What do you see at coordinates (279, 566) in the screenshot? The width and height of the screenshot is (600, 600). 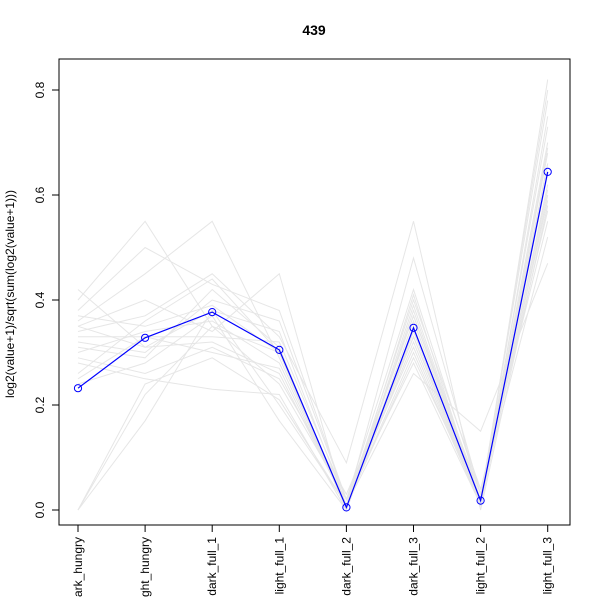 I see `x-tick-label: light_full_1` at bounding box center [279, 566].